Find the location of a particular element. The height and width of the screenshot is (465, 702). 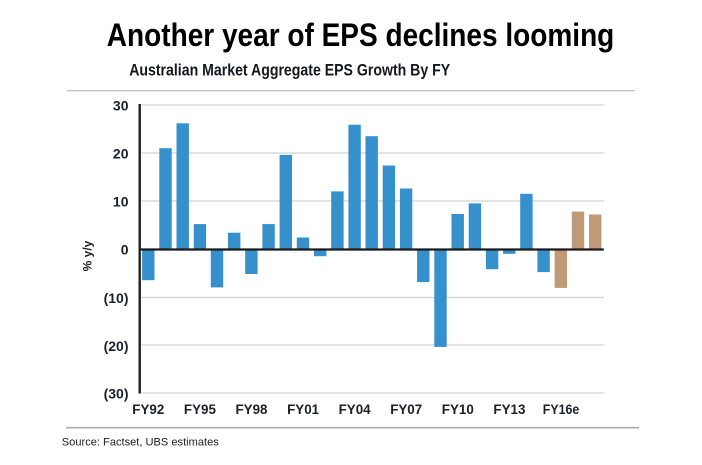

svg-text: FY01 is located at coordinates (303, 409).